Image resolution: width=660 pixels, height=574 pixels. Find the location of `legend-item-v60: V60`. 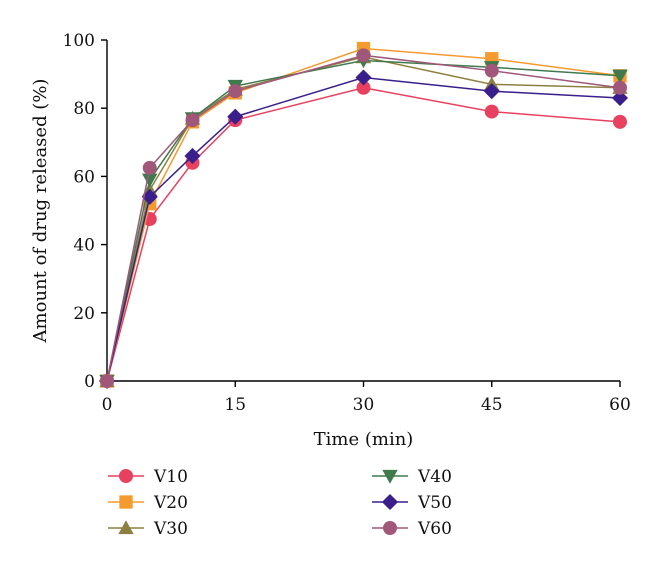

legend-item-v60: V60 is located at coordinates (412, 529).